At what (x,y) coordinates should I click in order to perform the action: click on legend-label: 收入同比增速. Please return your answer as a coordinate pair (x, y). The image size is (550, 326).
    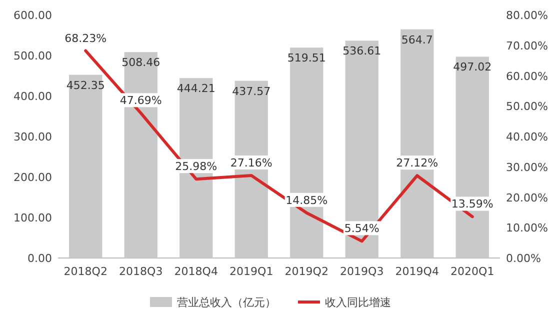
    Looking at the image, I should click on (358, 302).